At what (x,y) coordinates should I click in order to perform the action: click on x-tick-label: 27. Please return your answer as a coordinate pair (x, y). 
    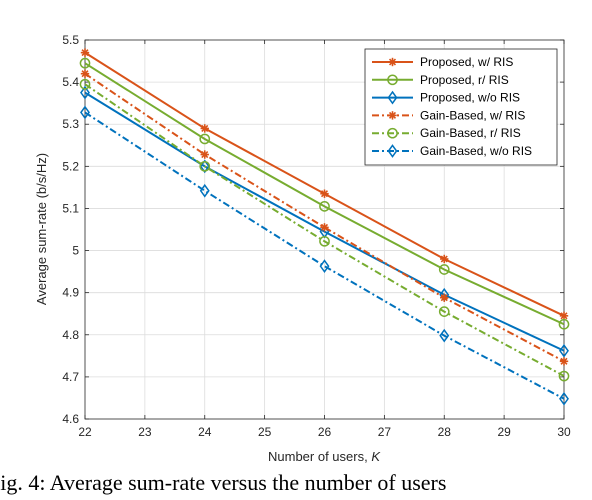
    Looking at the image, I should click on (385, 432).